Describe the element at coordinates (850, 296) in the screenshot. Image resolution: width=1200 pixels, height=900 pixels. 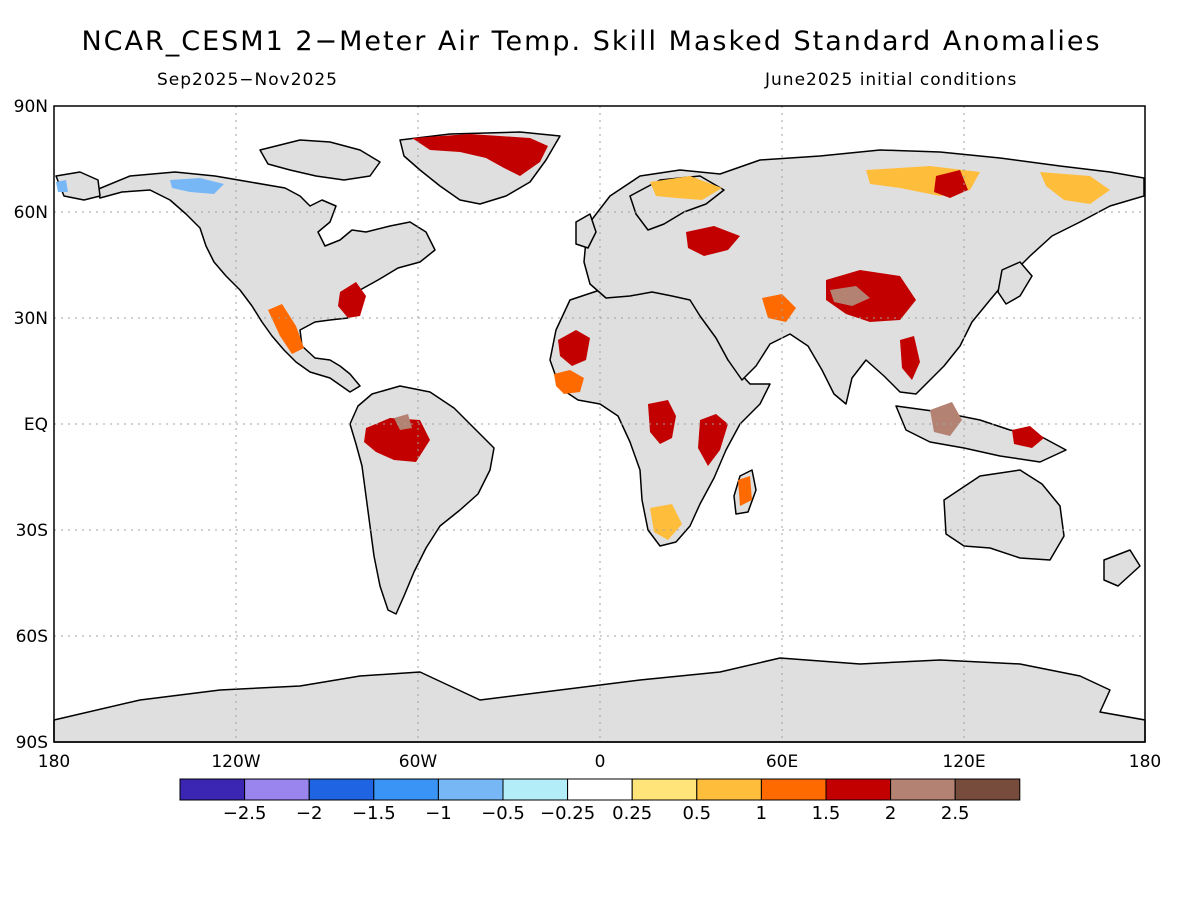
I see `anomaly-tibet-brown` at that location.